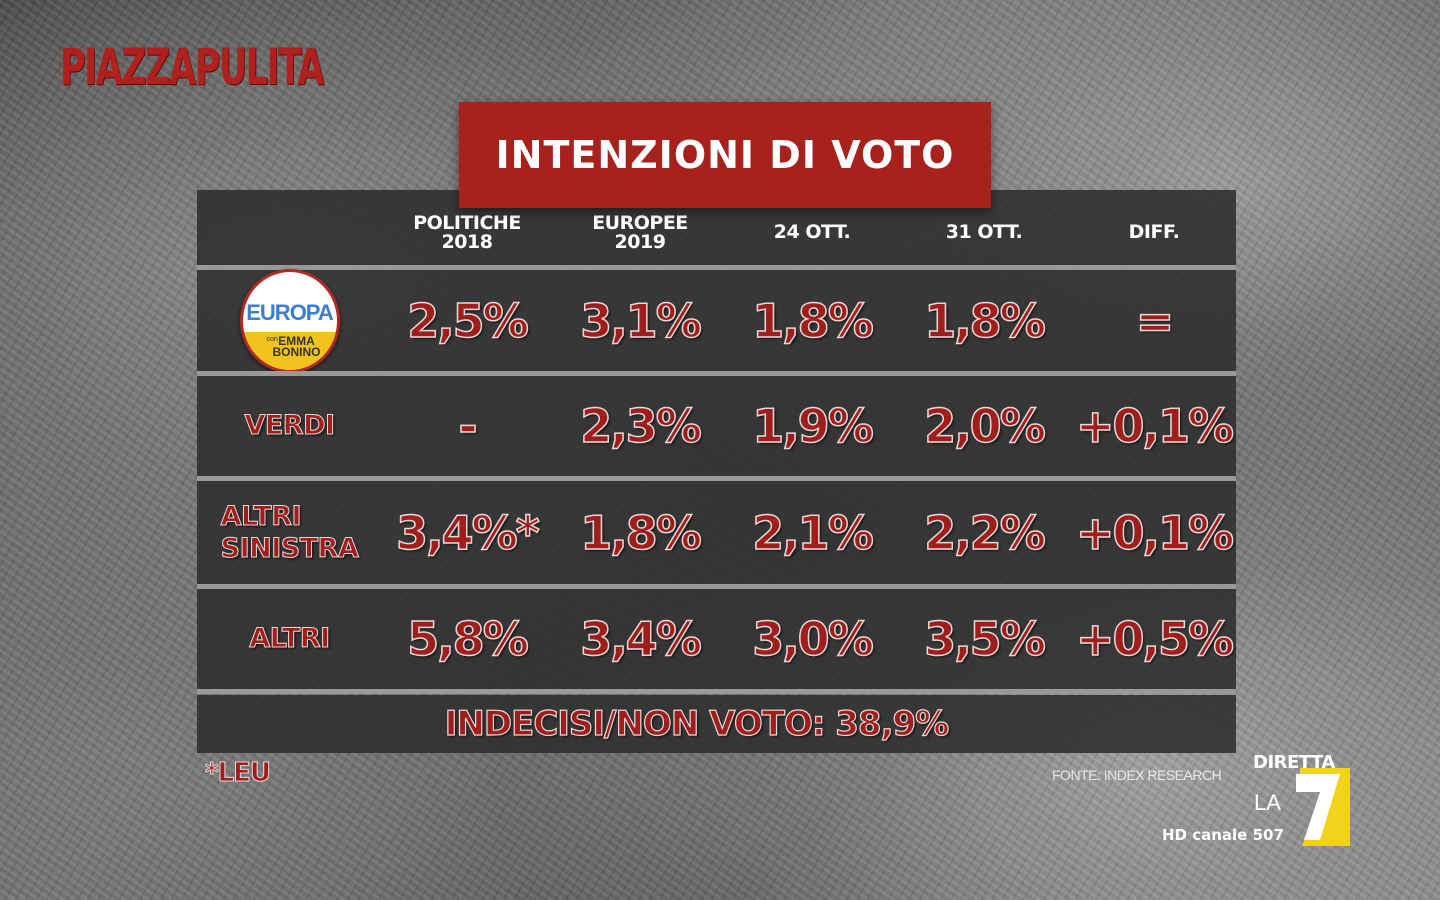  I want to click on la7-seven-icon, so click(1323, 807).